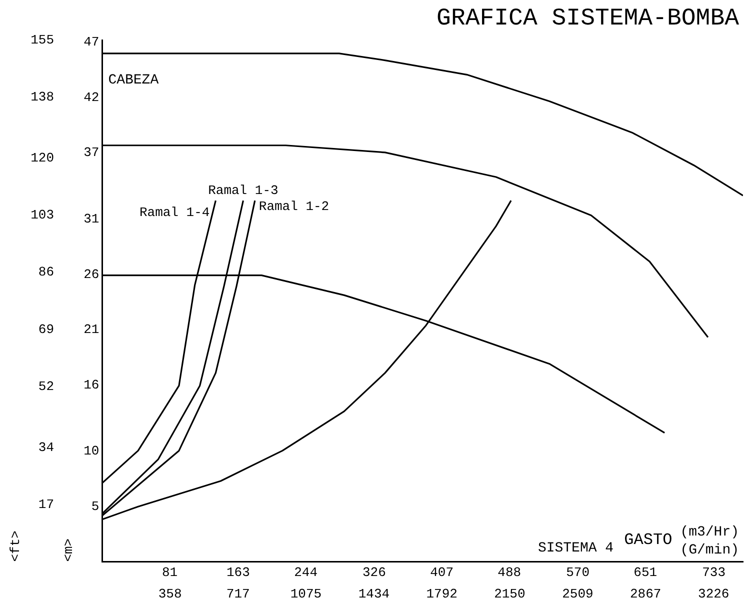  Describe the element at coordinates (42, 97) in the screenshot. I see `y-tick-label: 138` at that location.